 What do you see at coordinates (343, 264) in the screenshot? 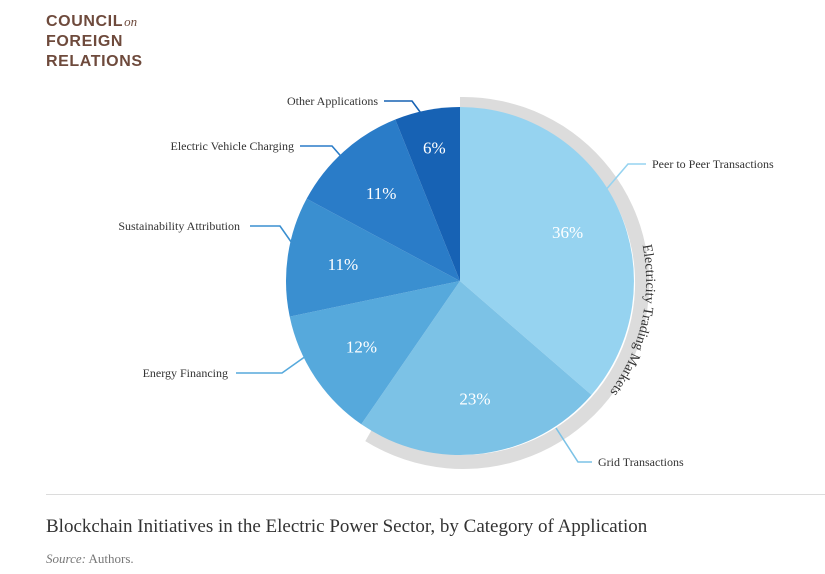
I see `data-label-sustainability-attribution: 11%` at bounding box center [343, 264].